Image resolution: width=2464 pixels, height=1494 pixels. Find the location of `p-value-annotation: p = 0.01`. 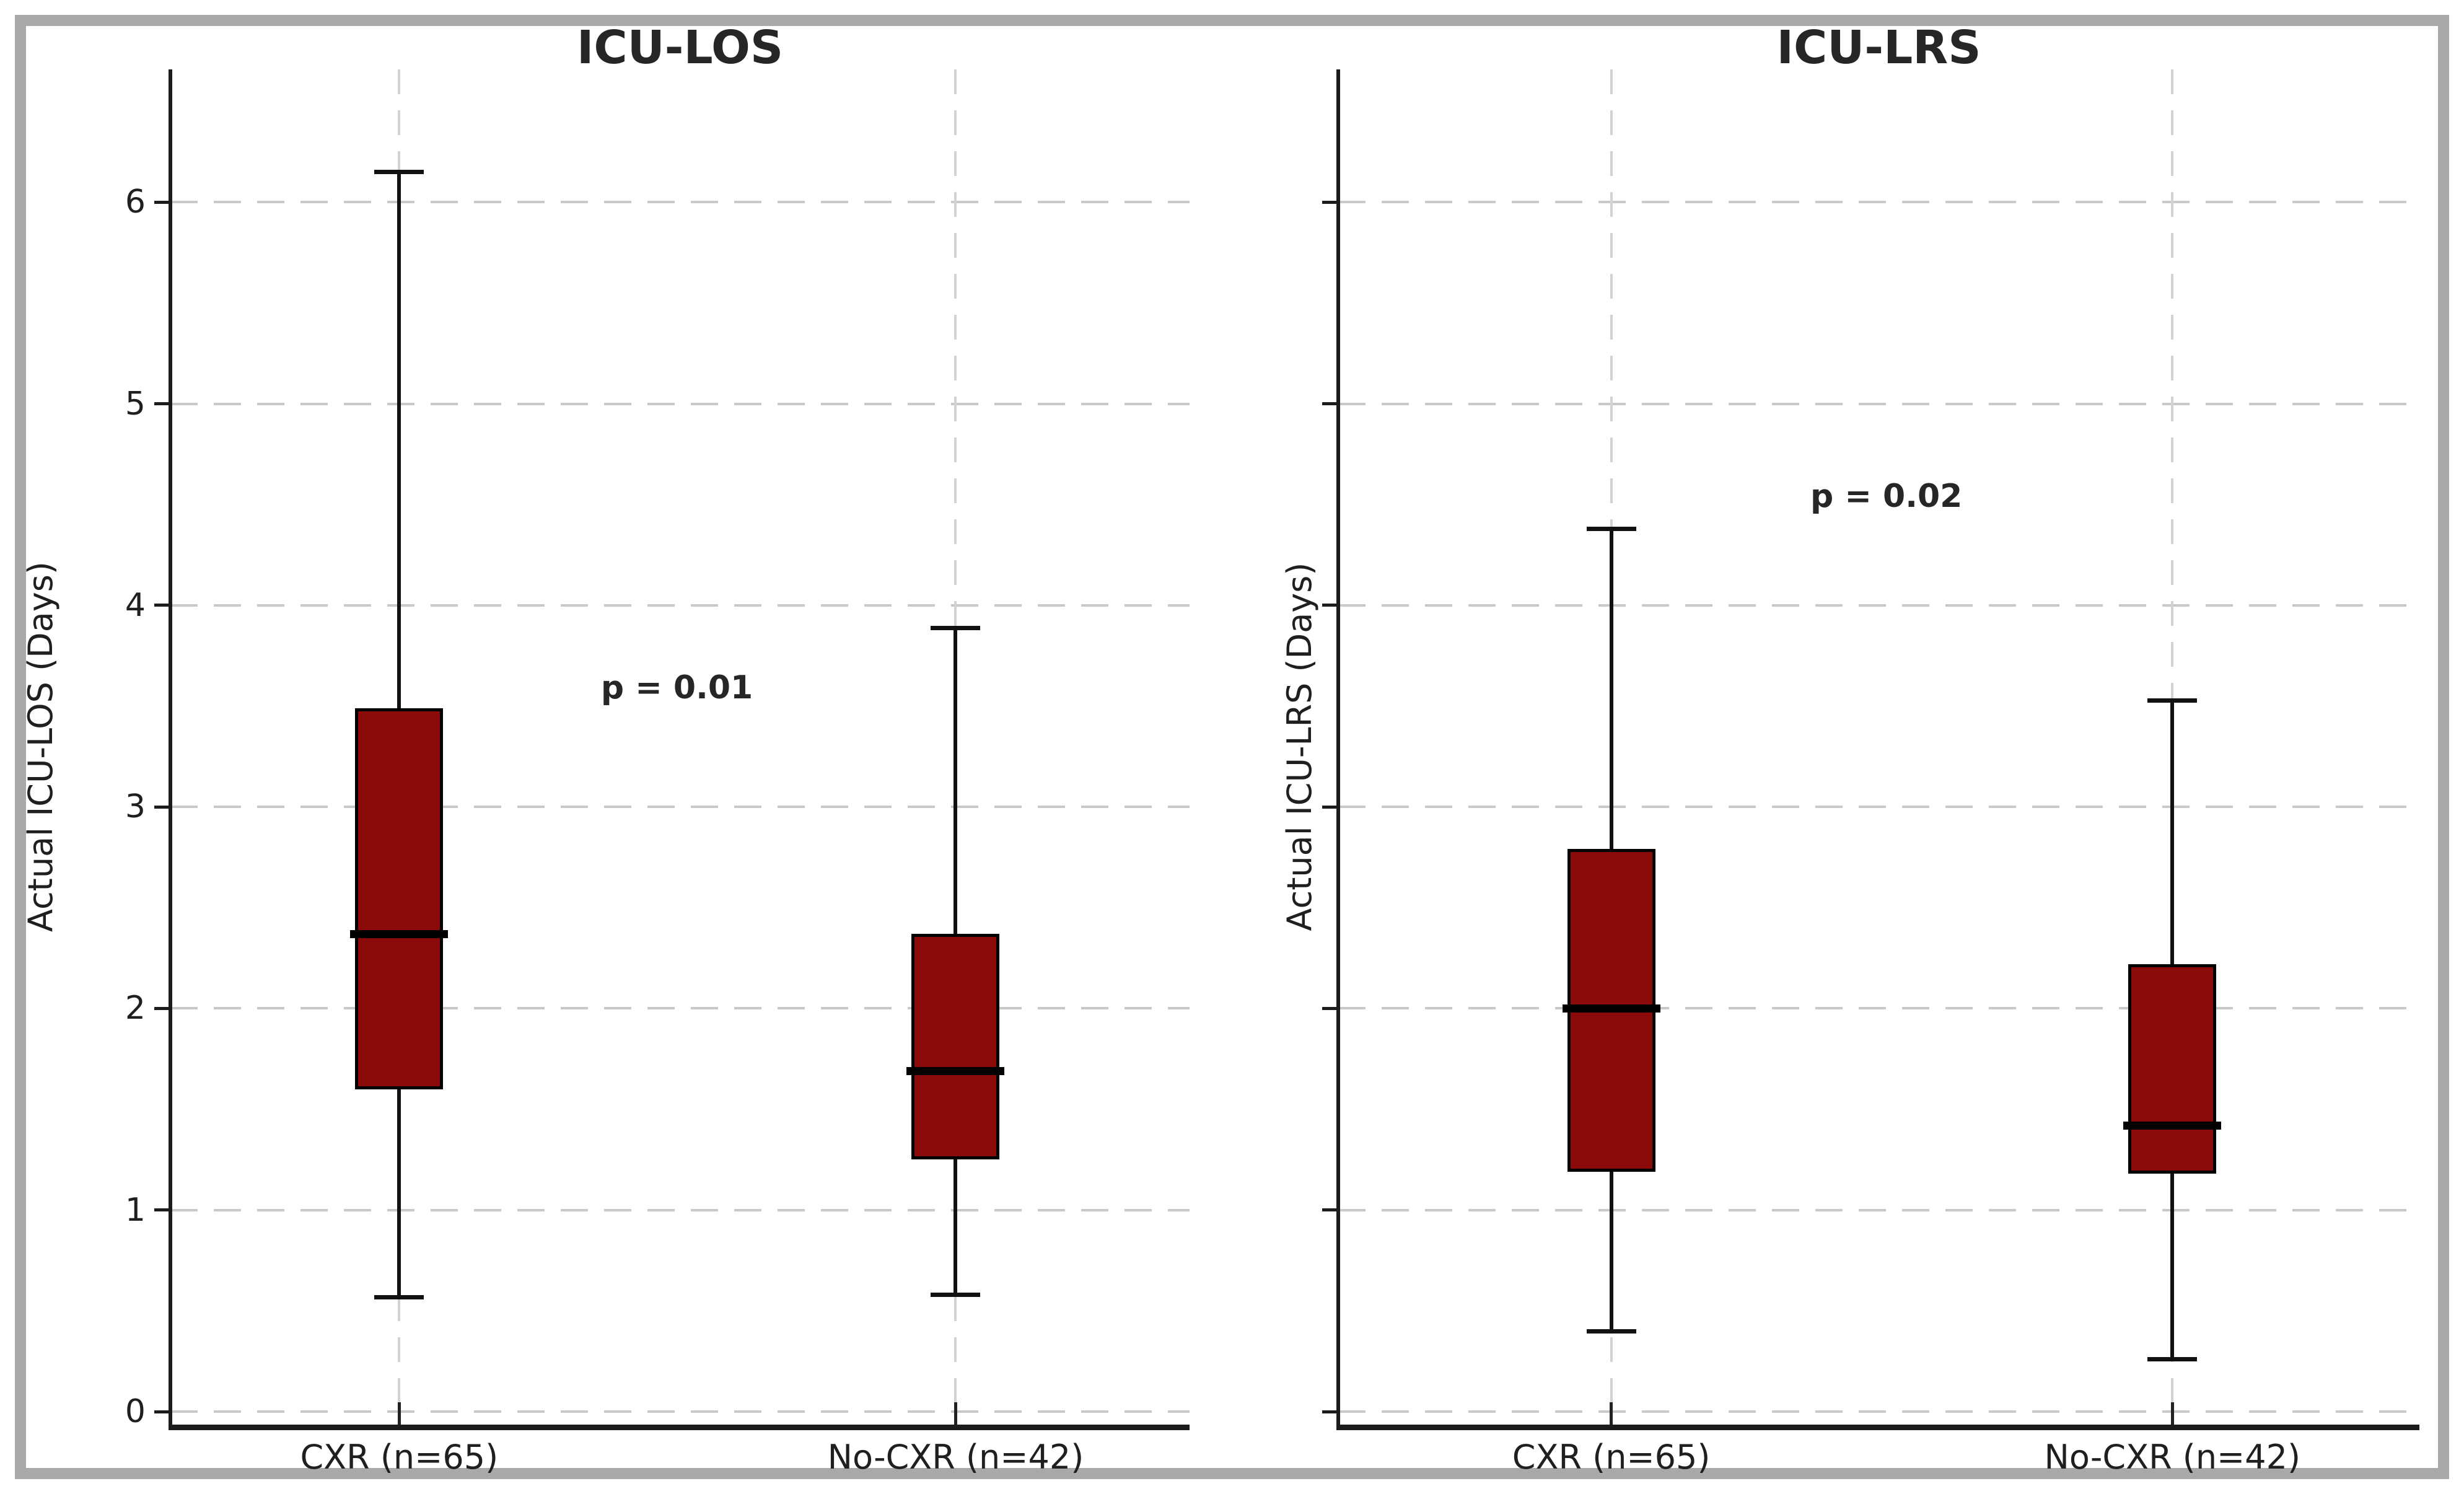

p-value-annotation: p = 0.01 is located at coordinates (677, 688).